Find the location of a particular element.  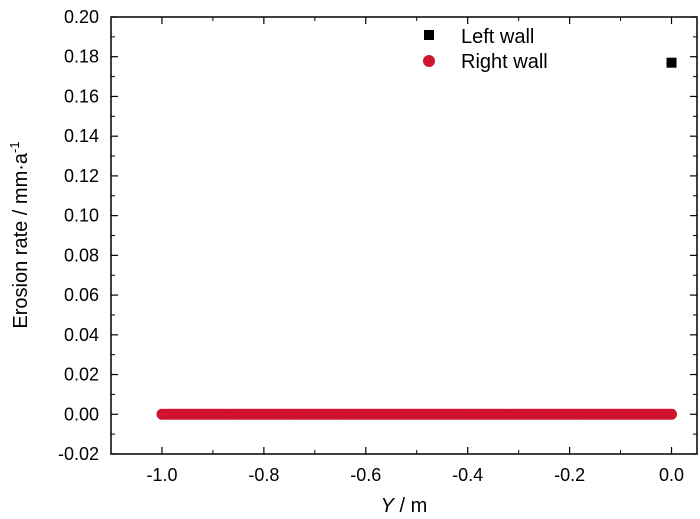

legend-marker-right-wall is located at coordinates (429, 61).